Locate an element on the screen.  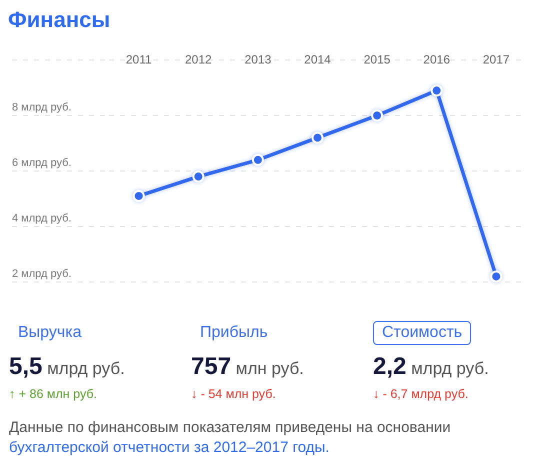
text: бухгалтерской отчетности за 2012–2017 годы. is located at coordinates (169, 448).